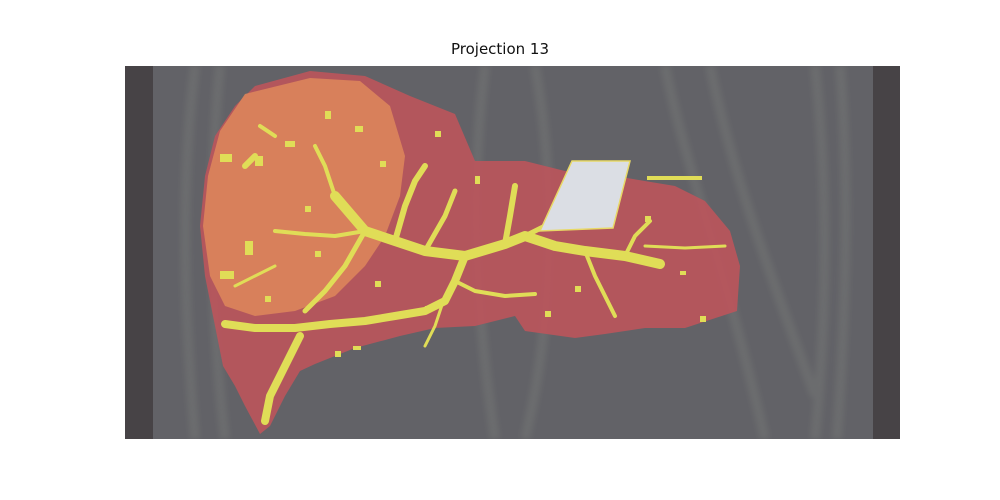 This screenshot has width=1000, height=500. What do you see at coordinates (674, 178) in the screenshot?
I see `yellow-streak` at bounding box center [674, 178].